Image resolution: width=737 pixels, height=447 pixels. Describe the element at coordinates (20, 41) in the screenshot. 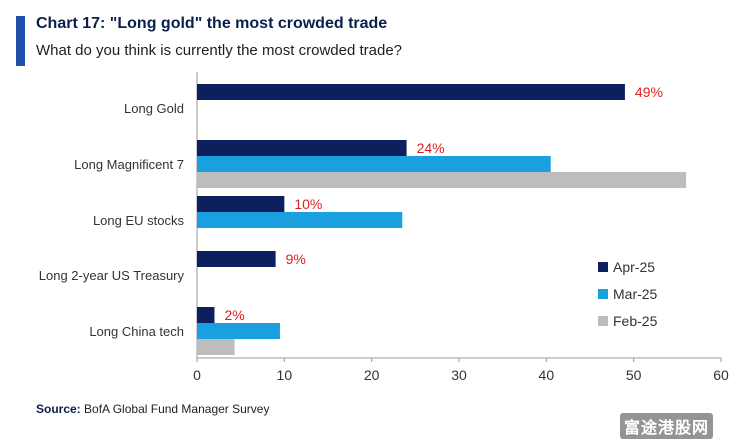

I see `title-accent-bar` at that location.